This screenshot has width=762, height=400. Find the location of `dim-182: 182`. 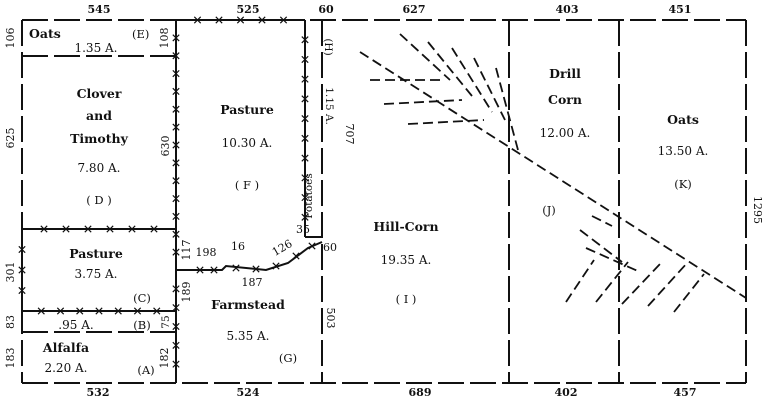

dim-182: 182 is located at coordinates (164, 358).